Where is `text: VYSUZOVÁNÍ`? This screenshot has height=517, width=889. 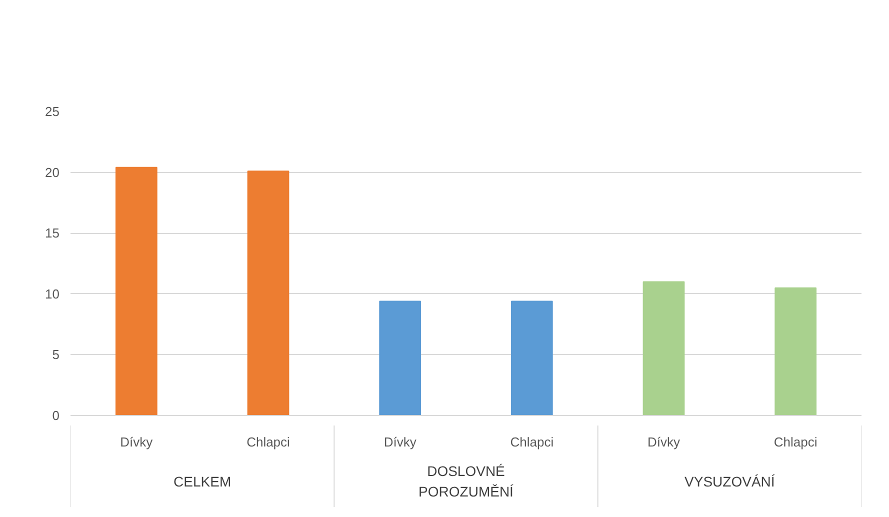
text: VYSUZOVÁNÍ is located at coordinates (729, 481).